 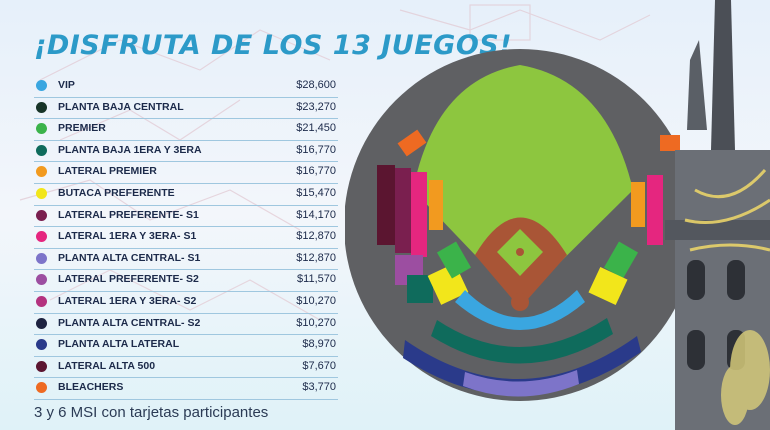 What do you see at coordinates (621, 260) in the screenshot?
I see `section-premier-right` at bounding box center [621, 260].